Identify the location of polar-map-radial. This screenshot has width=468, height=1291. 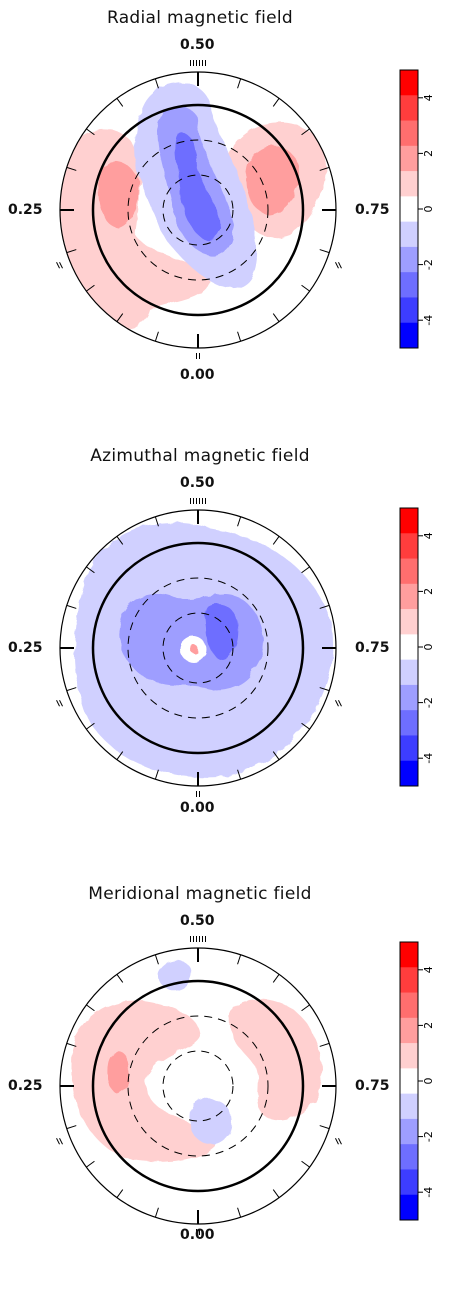
(199, 209).